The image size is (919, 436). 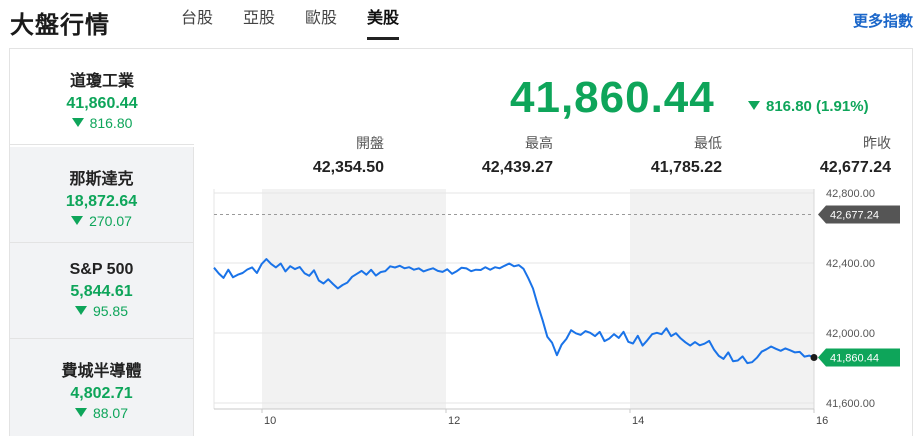 I want to click on index-change: 88.07, so click(x=101, y=413).